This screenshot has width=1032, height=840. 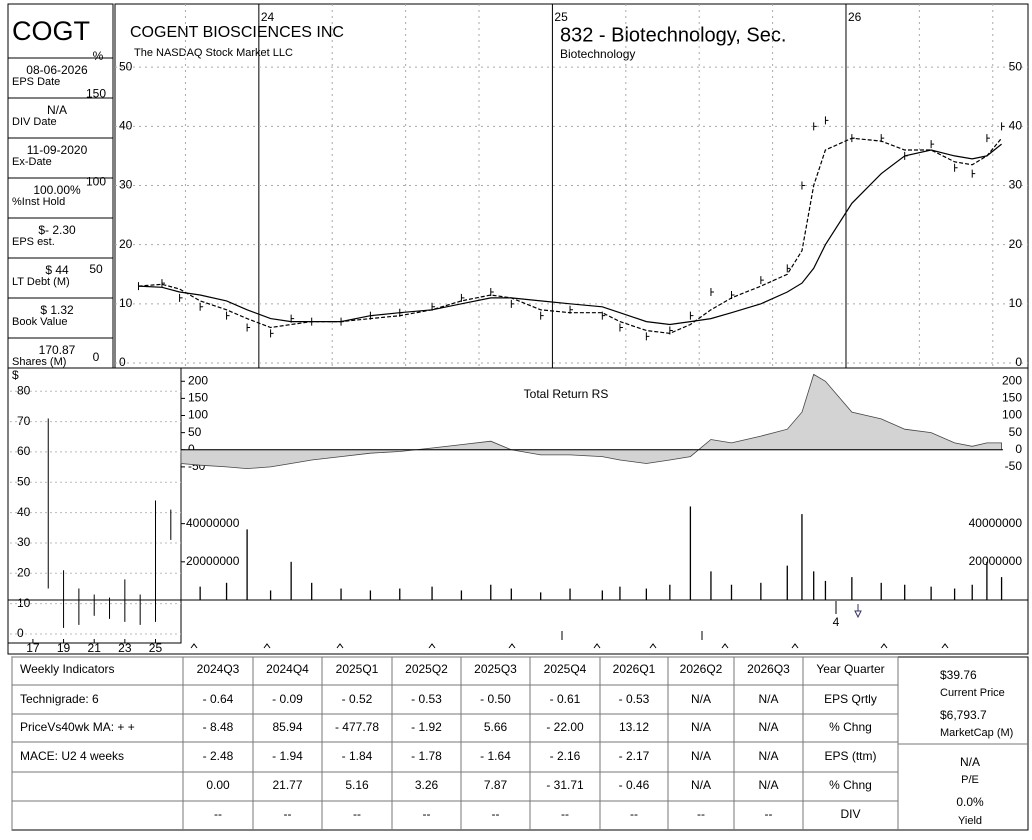 I want to click on year-label: 26, so click(x=855, y=17).